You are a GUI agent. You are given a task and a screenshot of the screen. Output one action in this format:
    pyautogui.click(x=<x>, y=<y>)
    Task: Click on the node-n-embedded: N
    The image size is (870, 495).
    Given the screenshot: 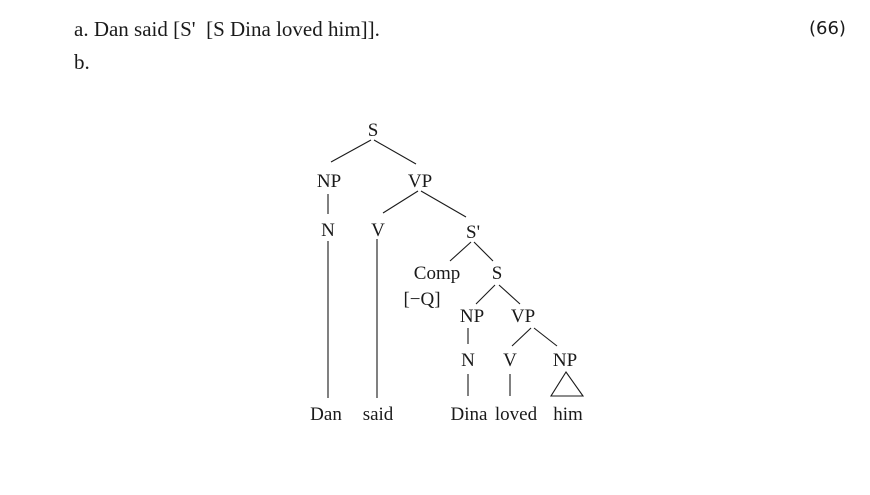 What is the action you would take?
    pyautogui.click(x=468, y=360)
    